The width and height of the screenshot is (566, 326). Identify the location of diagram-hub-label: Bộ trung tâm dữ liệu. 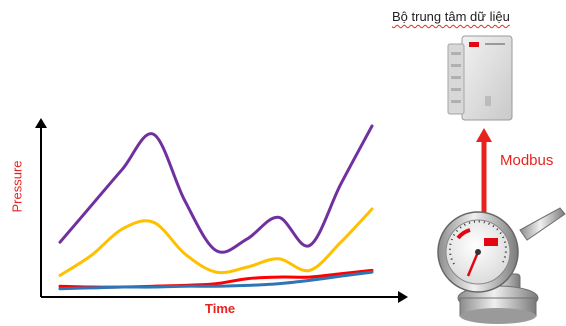
(451, 16).